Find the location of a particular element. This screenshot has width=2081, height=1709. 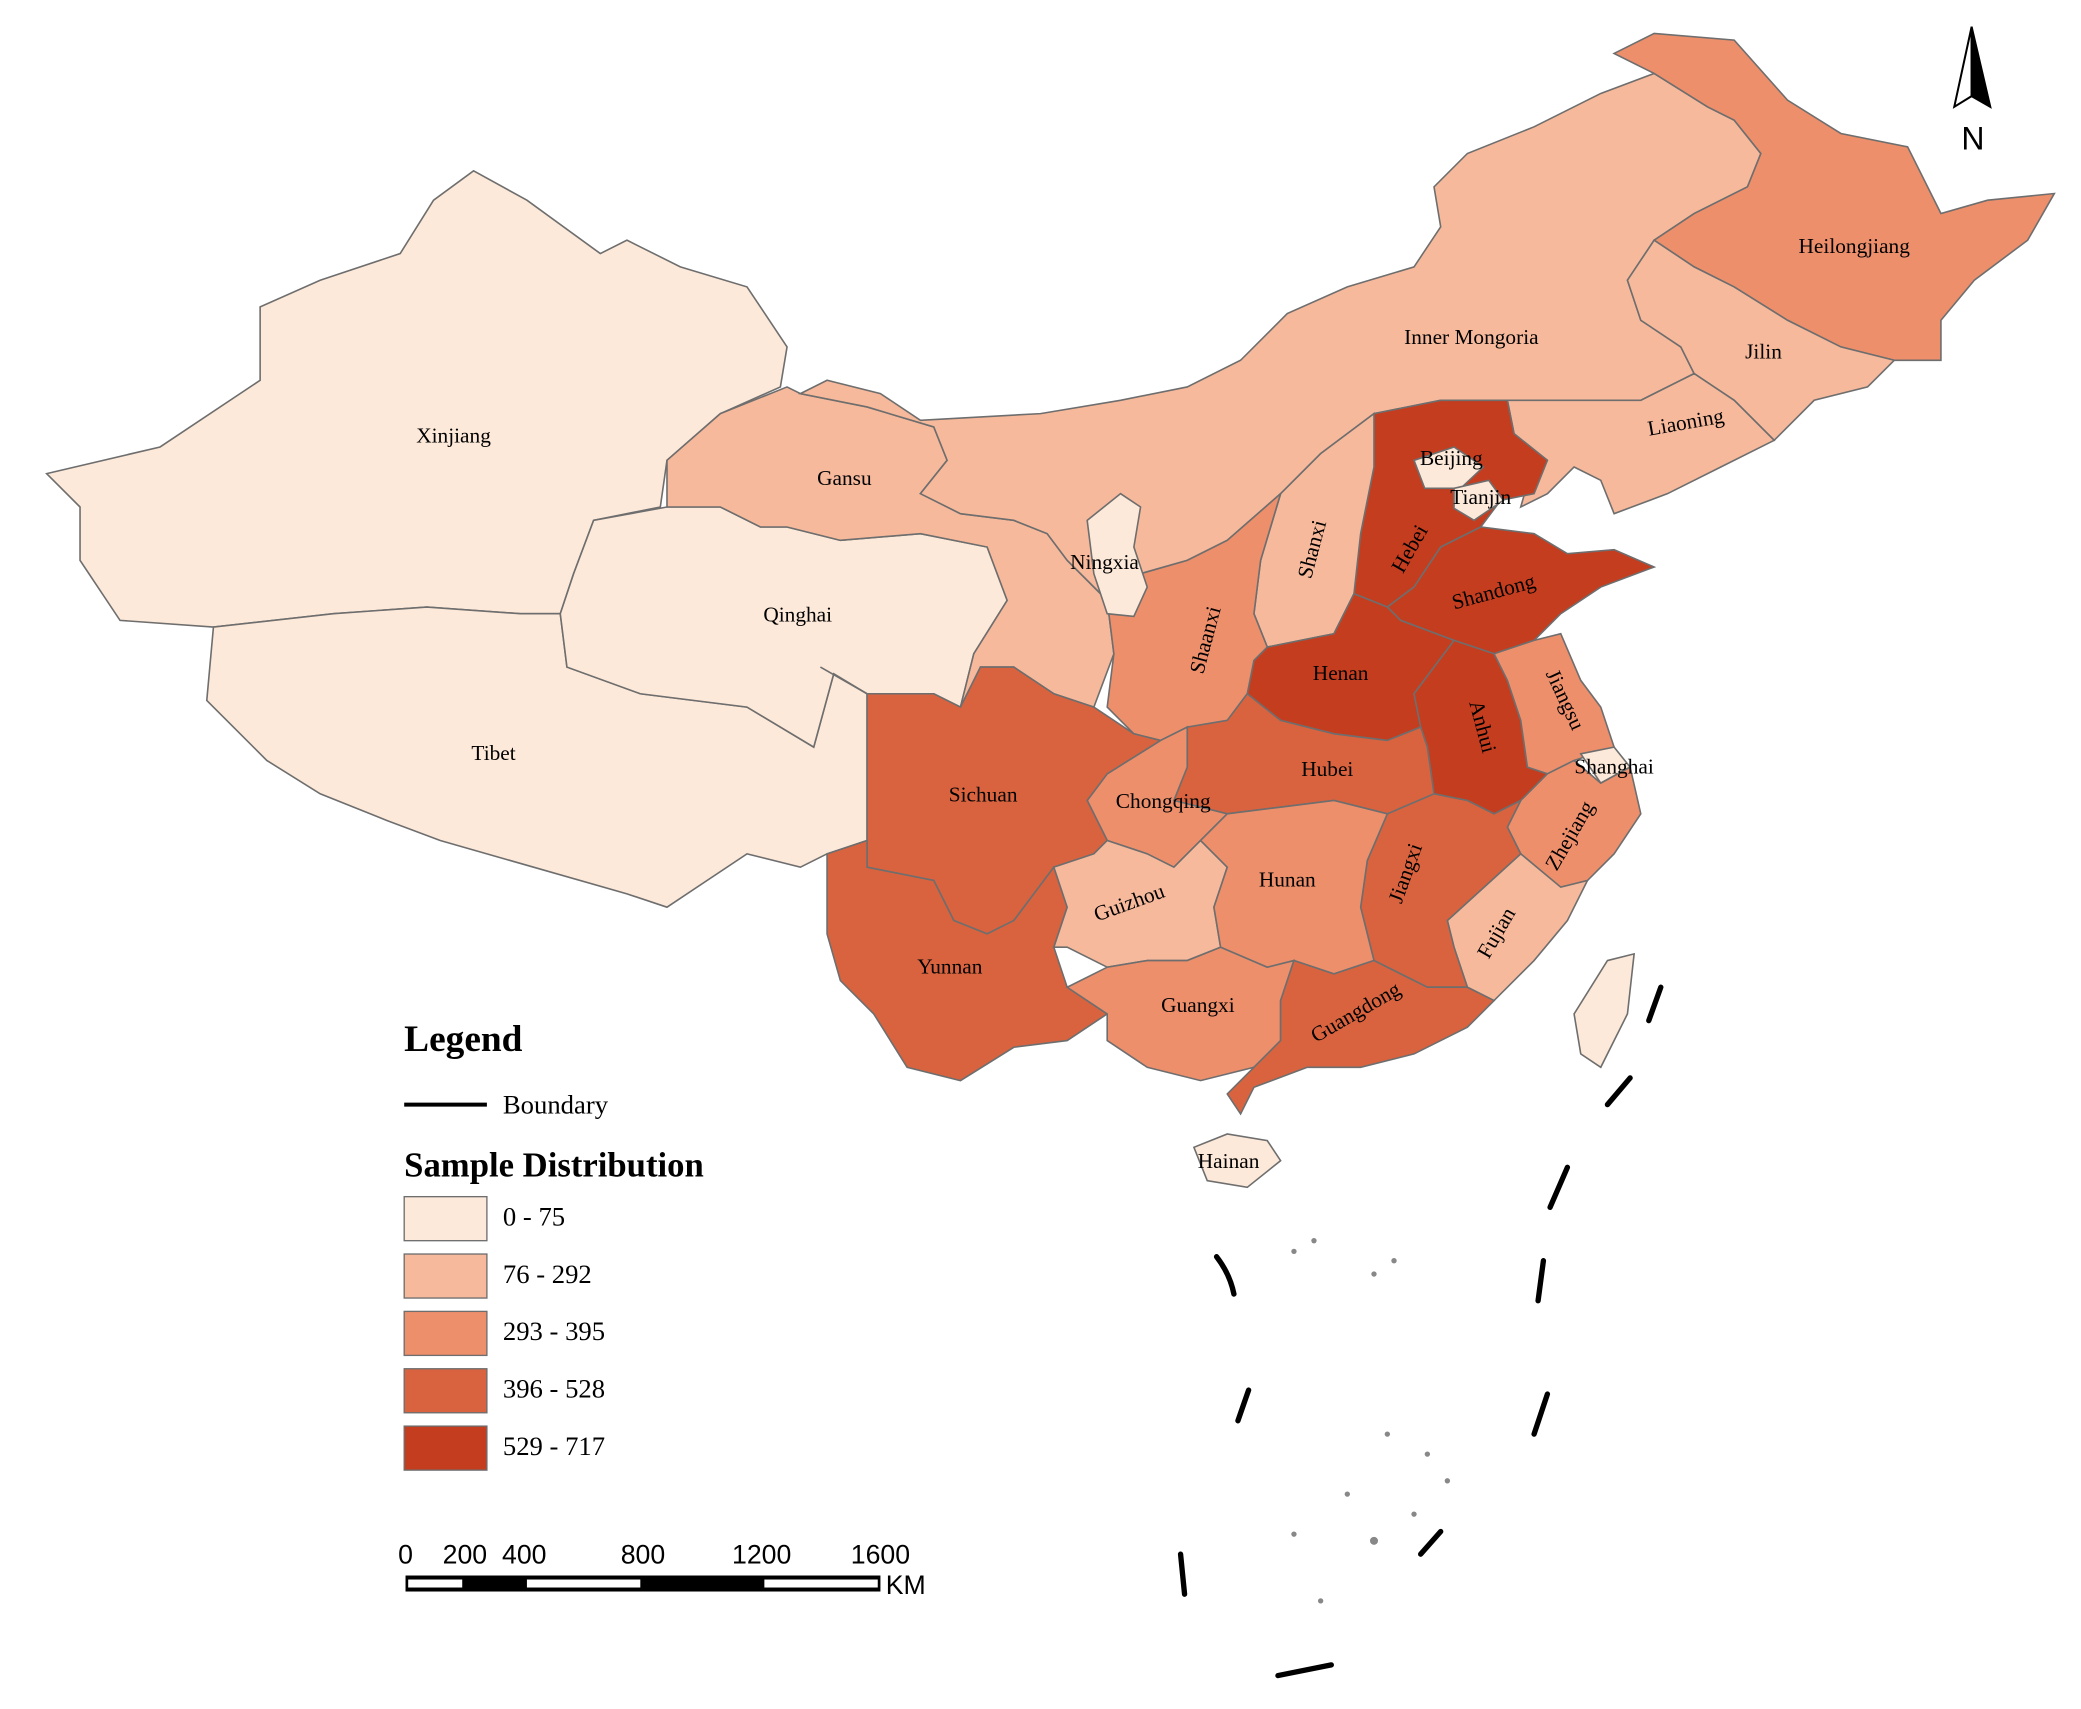

province-label: Gansu is located at coordinates (844, 478).